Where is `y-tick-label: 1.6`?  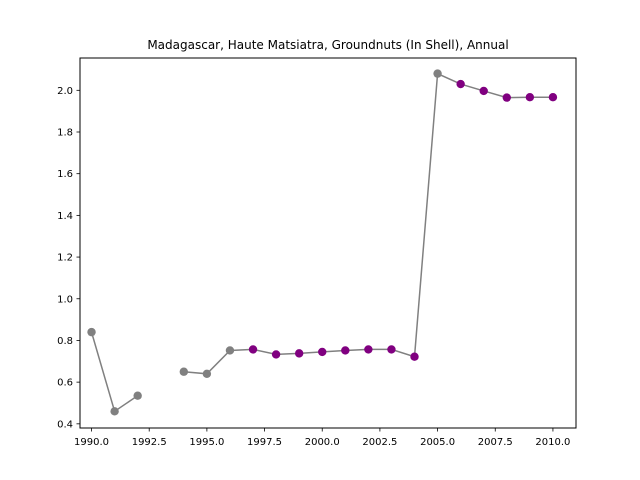 y-tick-label: 1.6 is located at coordinates (65, 174).